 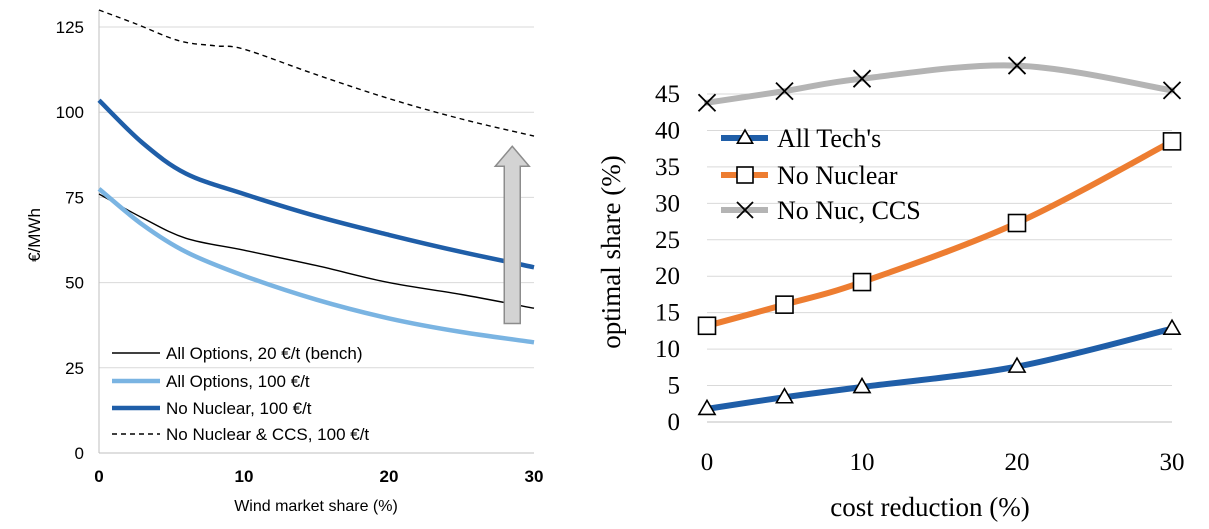 I want to click on x-axis-title: cost reduction (%), so click(x=929, y=507).